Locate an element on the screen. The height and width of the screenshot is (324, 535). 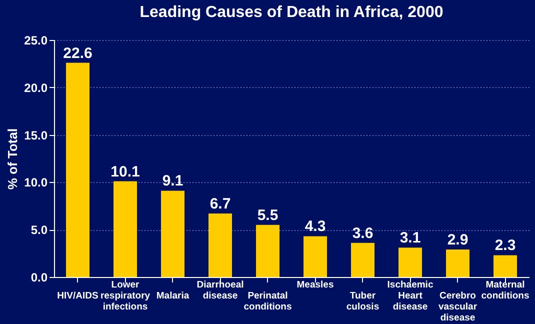
data-label: 2.3 is located at coordinates (505, 245).